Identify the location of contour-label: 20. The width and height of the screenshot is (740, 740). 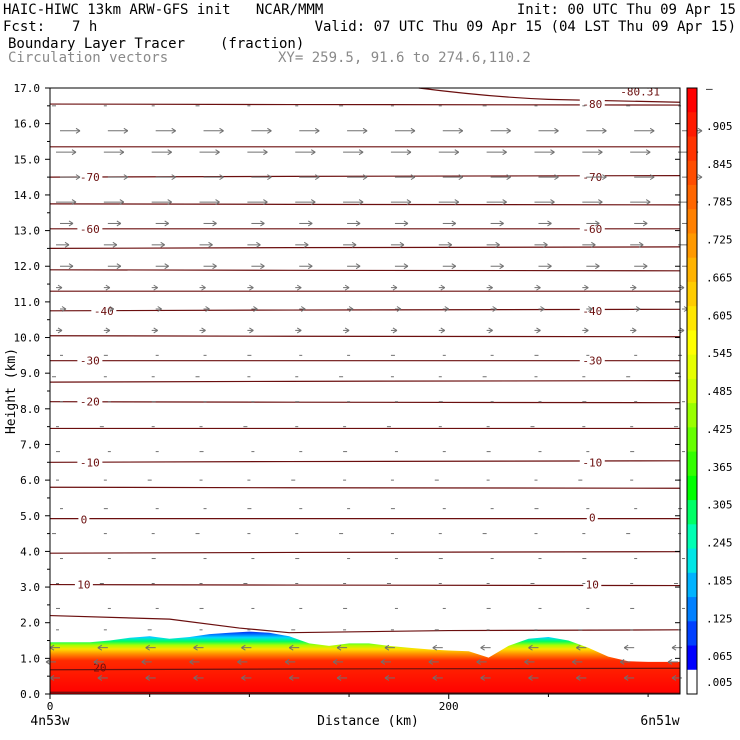
(99, 667).